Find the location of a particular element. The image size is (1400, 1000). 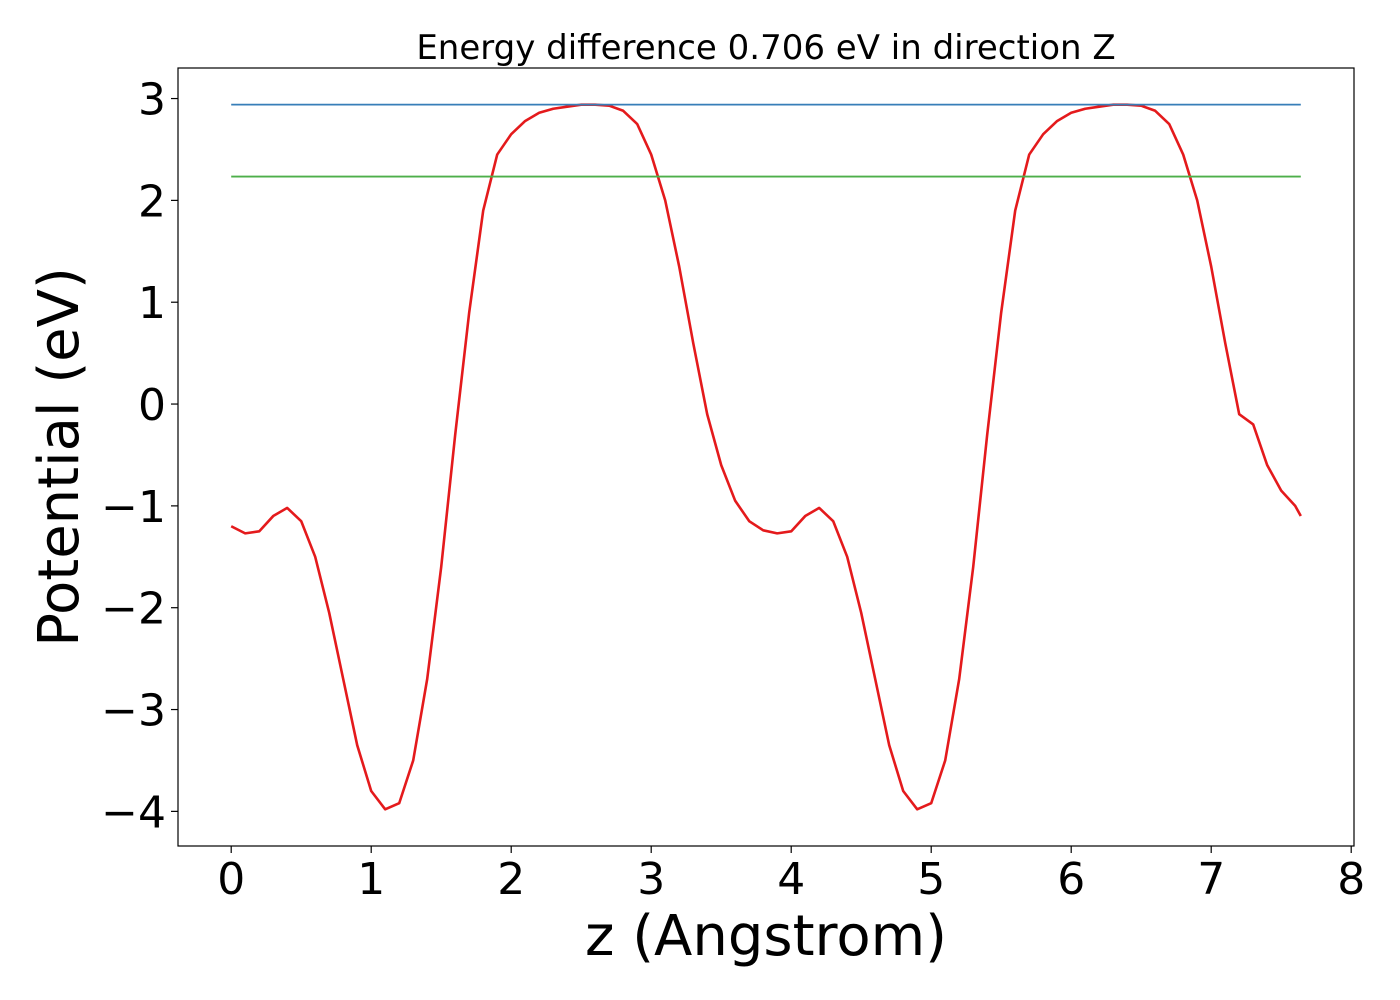

x-tick-label: 0 is located at coordinates (231, 879).